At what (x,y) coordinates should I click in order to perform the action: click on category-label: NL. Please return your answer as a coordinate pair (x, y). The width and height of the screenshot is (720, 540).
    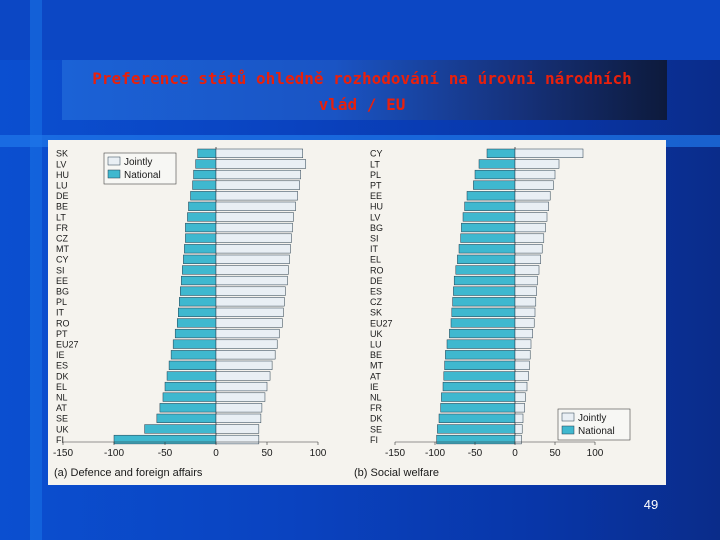
    Looking at the image, I should click on (376, 397).